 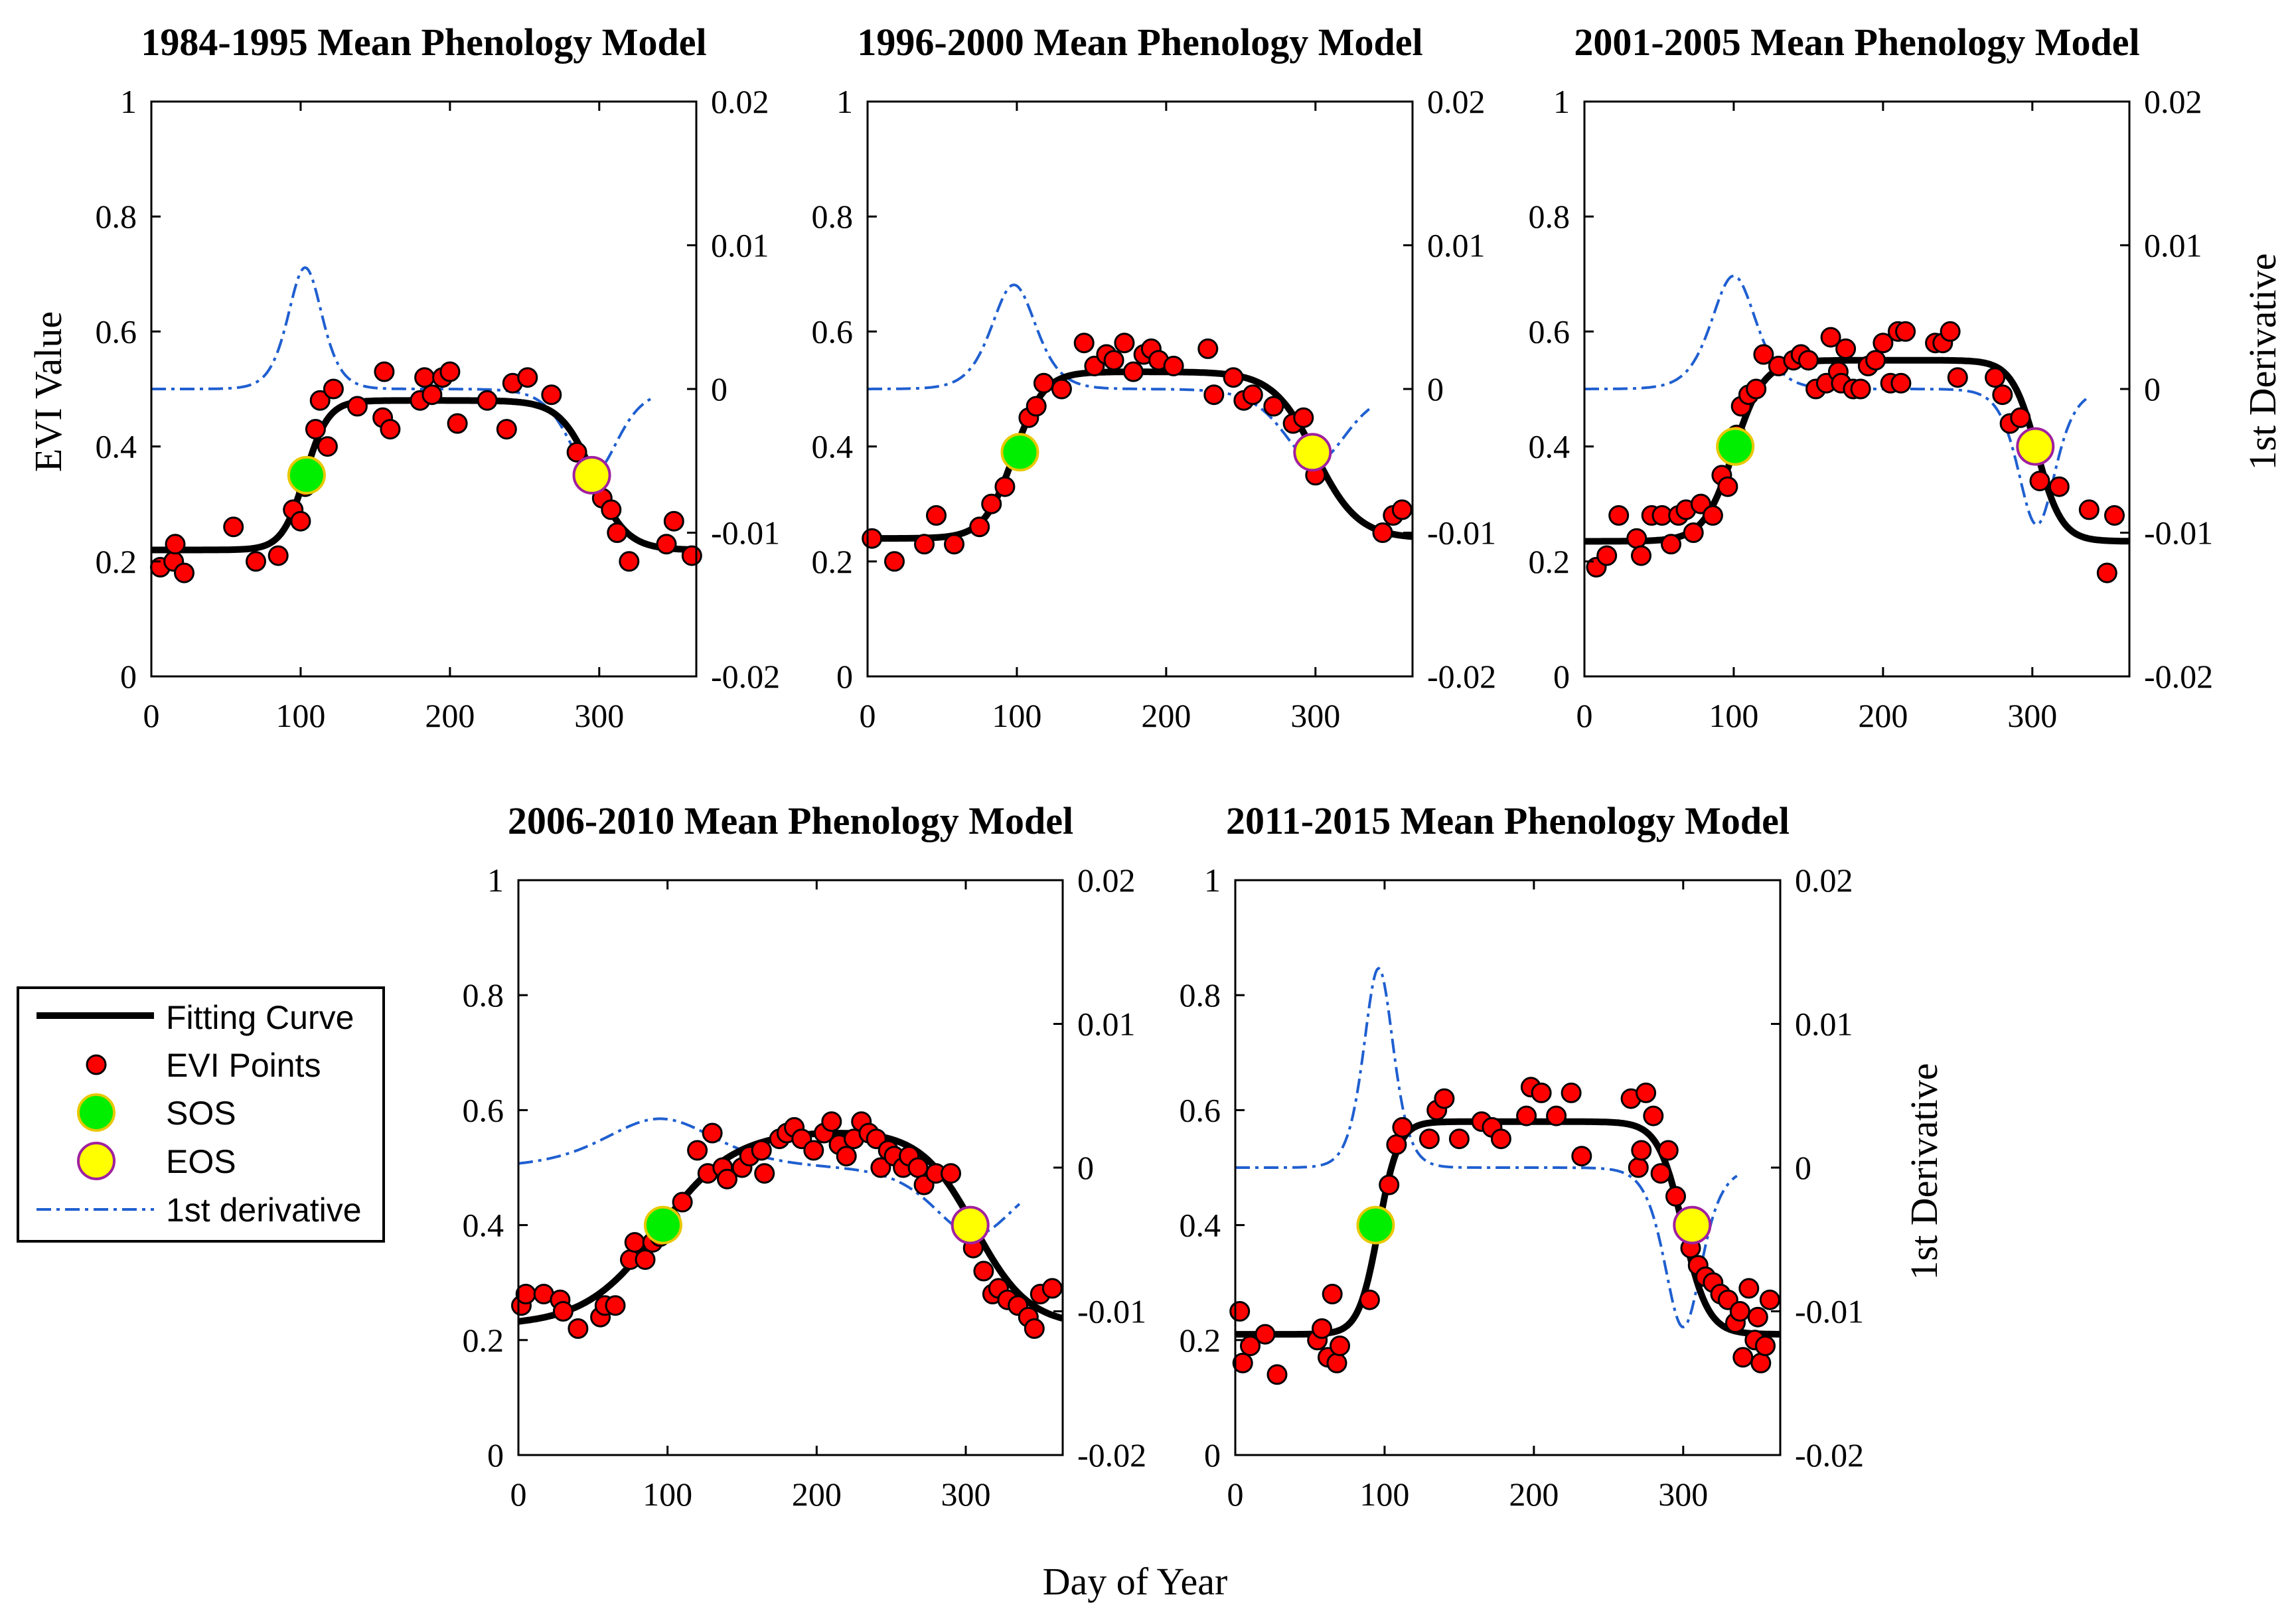 I want to click on x-tick-label: 100, so click(x=300, y=715).